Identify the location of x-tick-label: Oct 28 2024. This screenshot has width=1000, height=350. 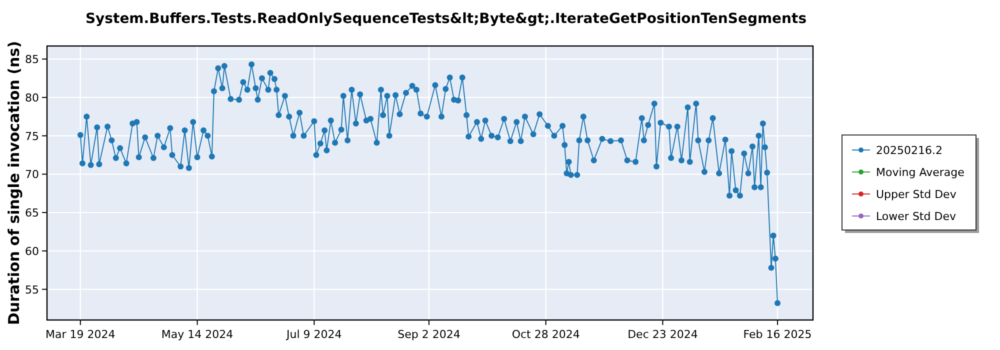
(546, 334).